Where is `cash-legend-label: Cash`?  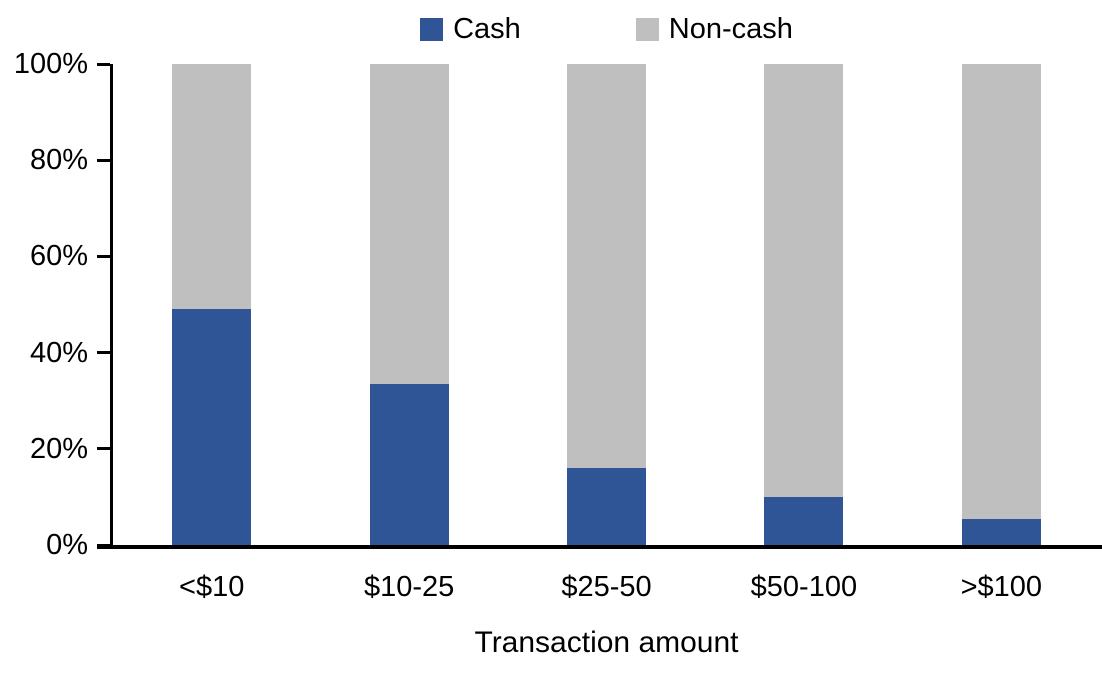 cash-legend-label: Cash is located at coordinates (487, 29).